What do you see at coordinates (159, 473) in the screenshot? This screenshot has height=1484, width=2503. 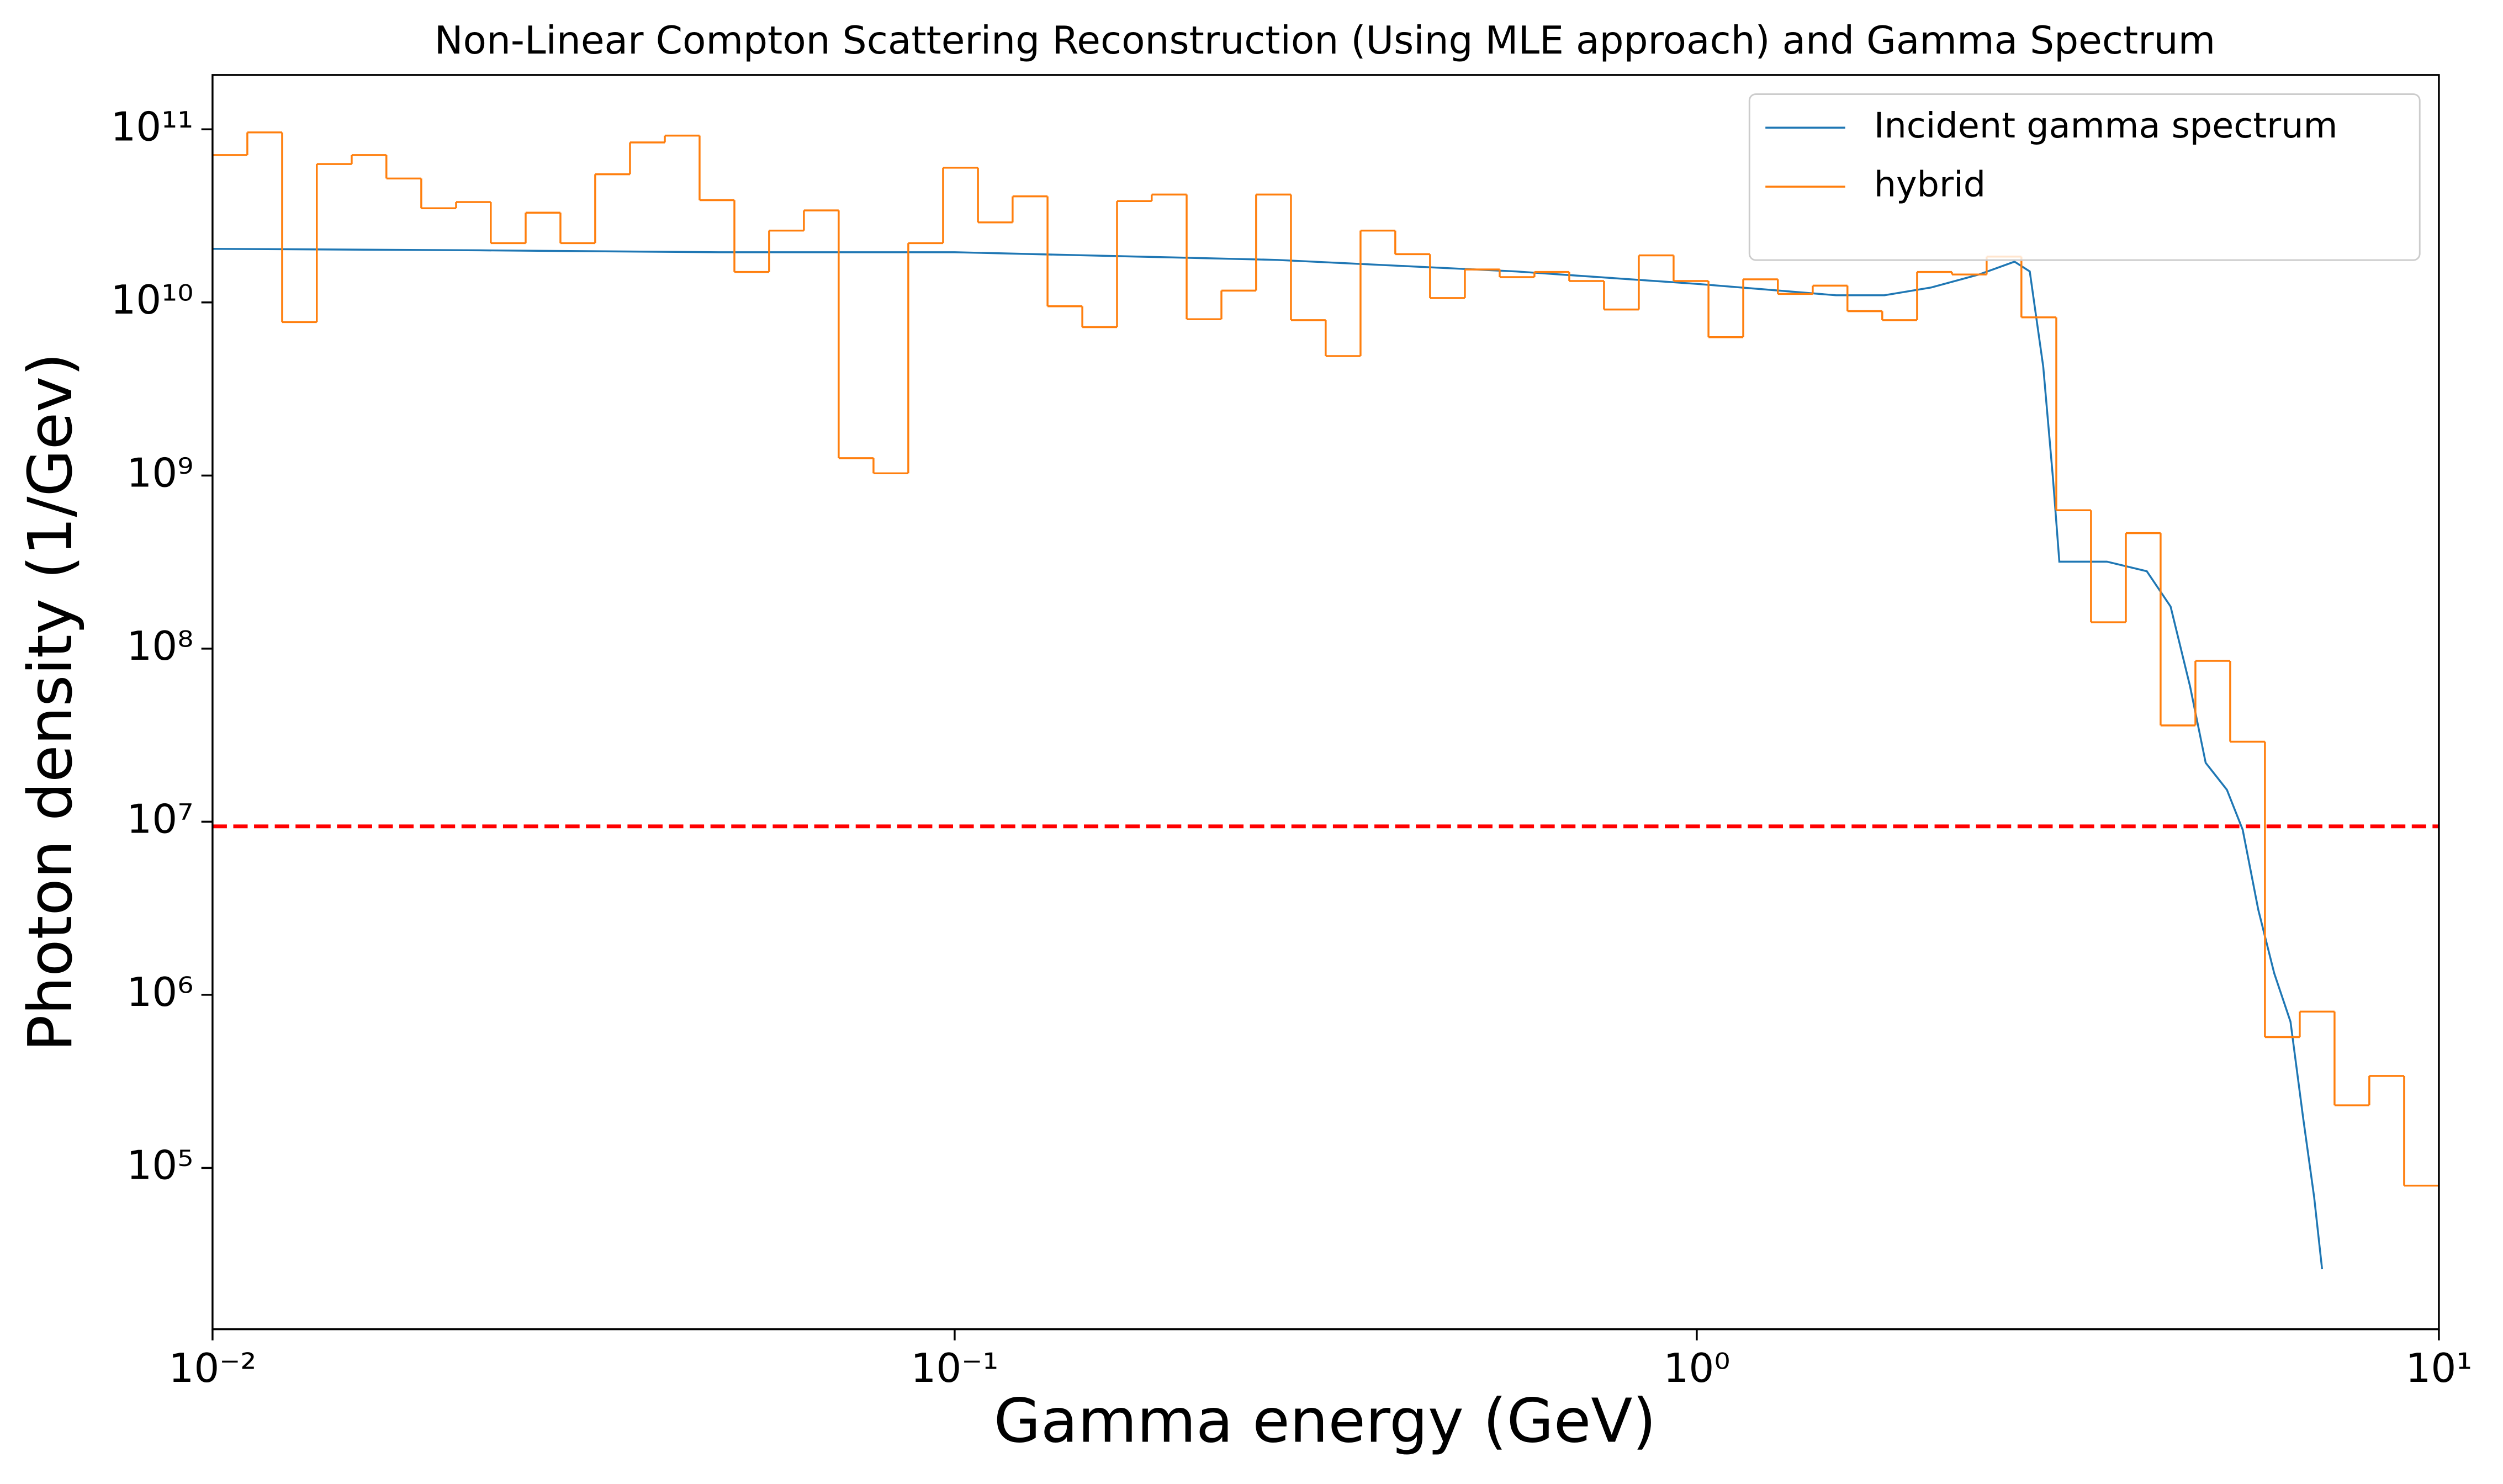 I see `y-tick-label: 10⁹` at bounding box center [159, 473].